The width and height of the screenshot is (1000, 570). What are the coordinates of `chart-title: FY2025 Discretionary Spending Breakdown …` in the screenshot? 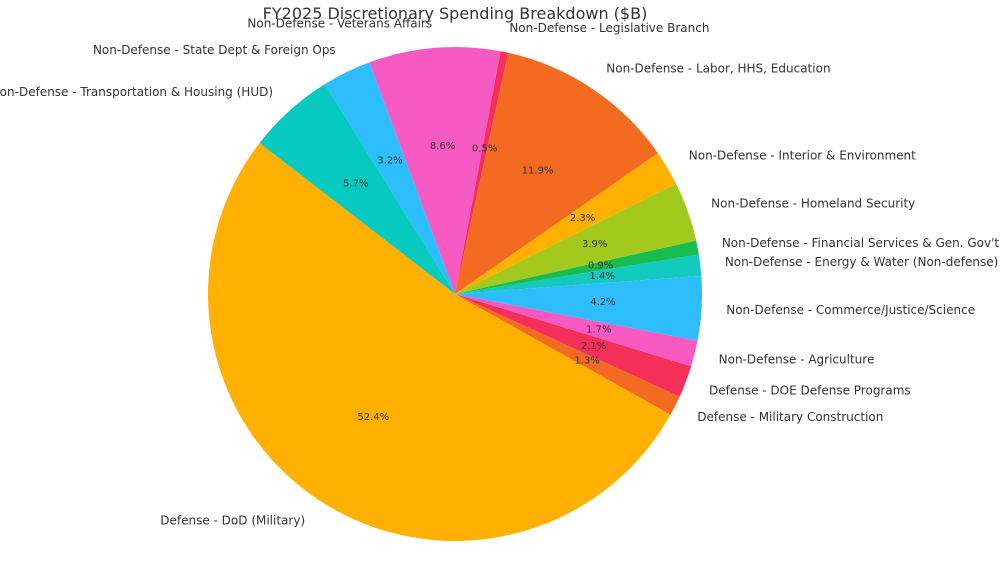 It's located at (455, 13).